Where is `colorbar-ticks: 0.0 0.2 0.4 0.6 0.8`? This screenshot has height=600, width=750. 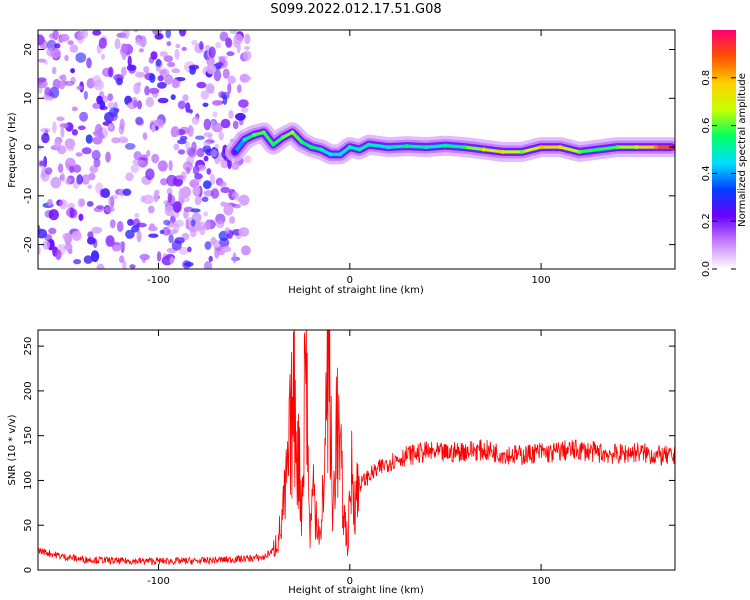 colorbar-ticks: 0.0 0.2 0.4 0.6 0.8 is located at coordinates (718, 173).